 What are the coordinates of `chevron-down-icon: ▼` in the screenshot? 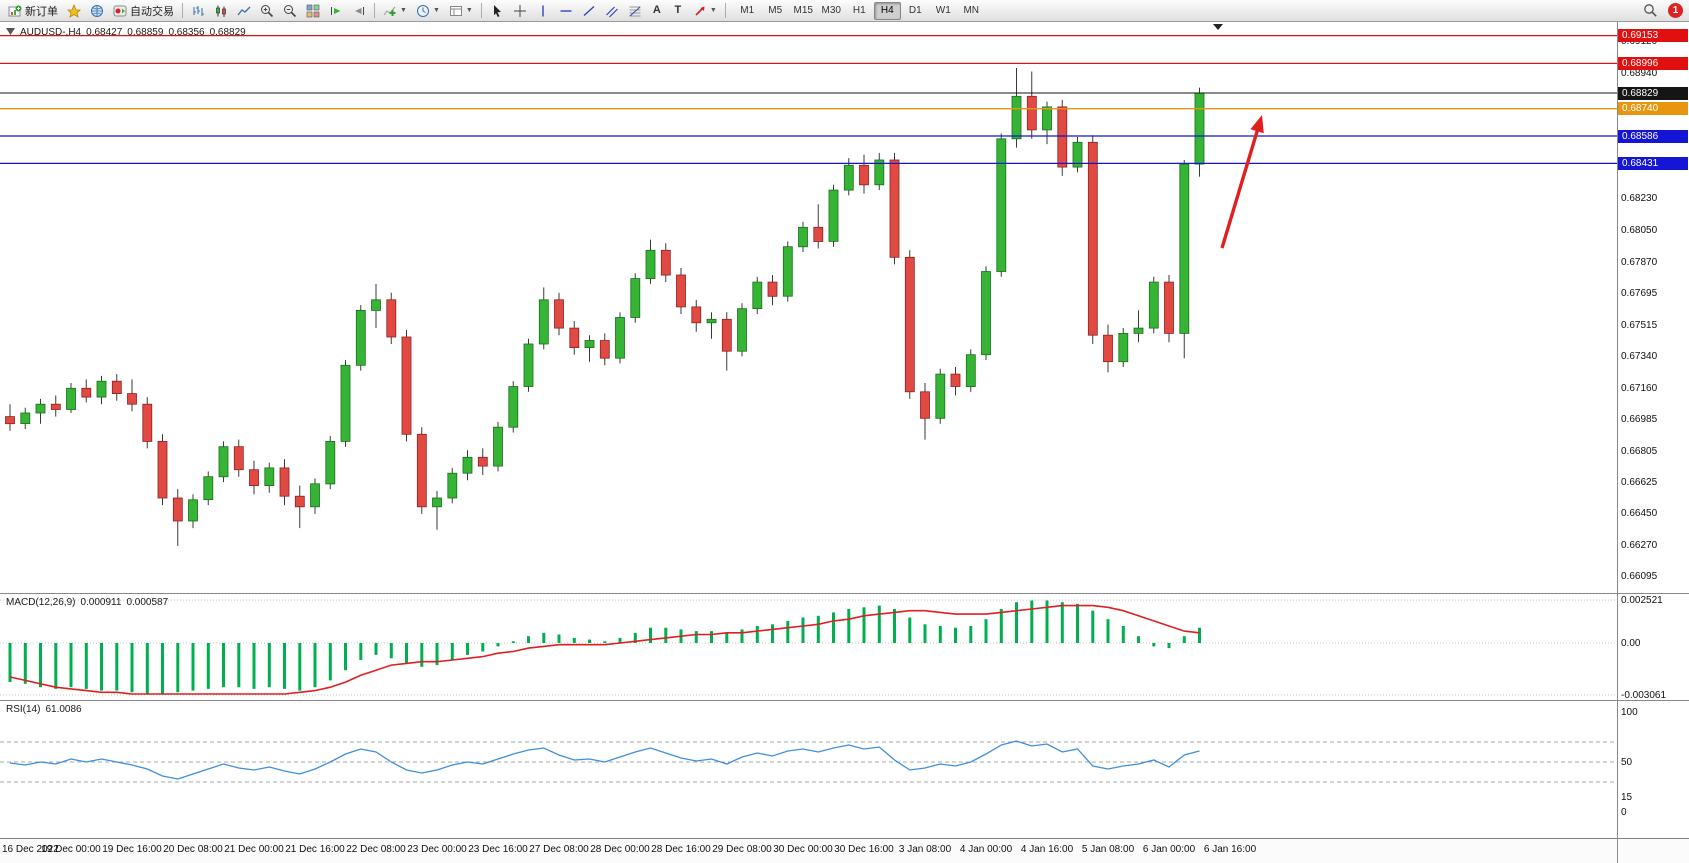 It's located at (469, 10).